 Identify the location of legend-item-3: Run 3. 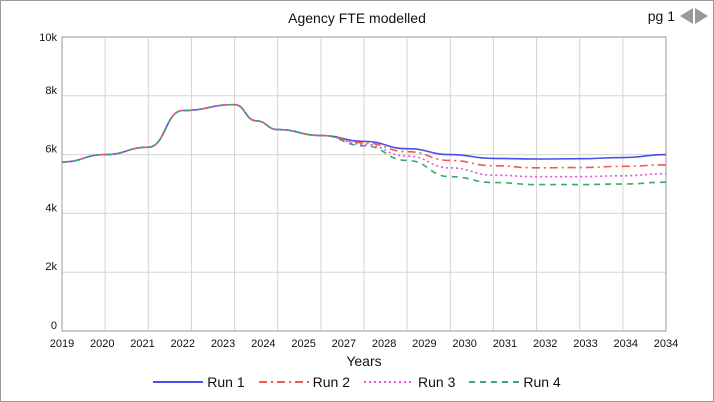
(409, 382).